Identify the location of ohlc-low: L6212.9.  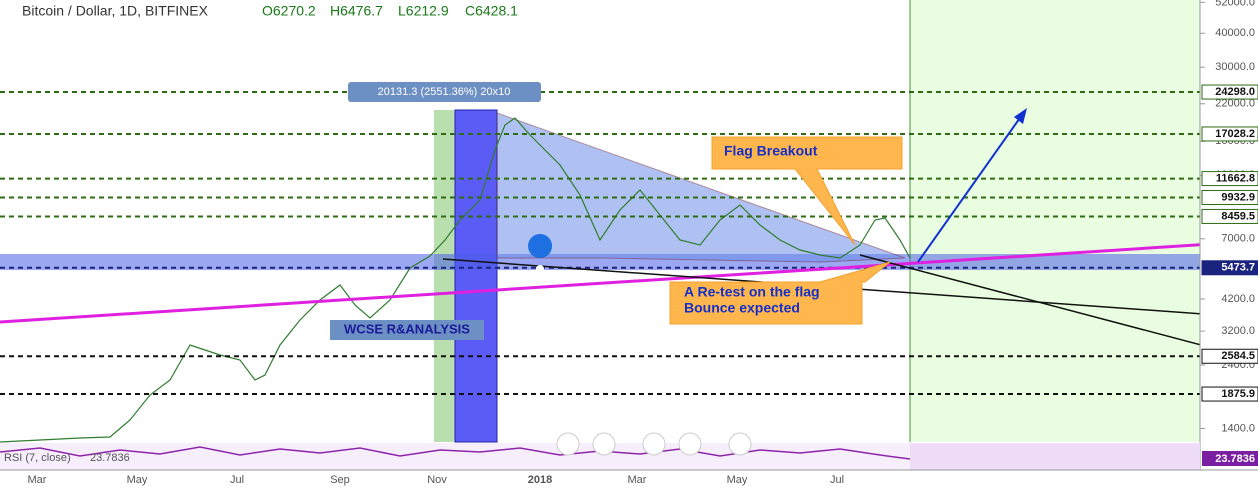
(423, 11).